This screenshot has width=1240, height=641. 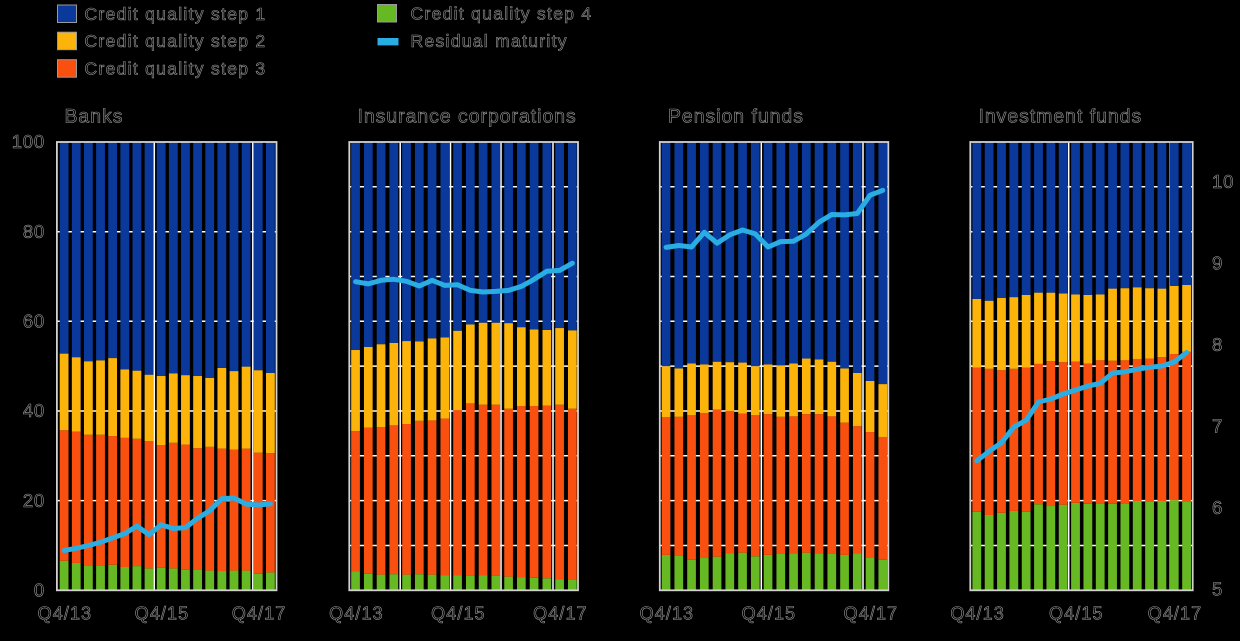 I want to click on svg-text: Insurance corporations, so click(x=467, y=117).